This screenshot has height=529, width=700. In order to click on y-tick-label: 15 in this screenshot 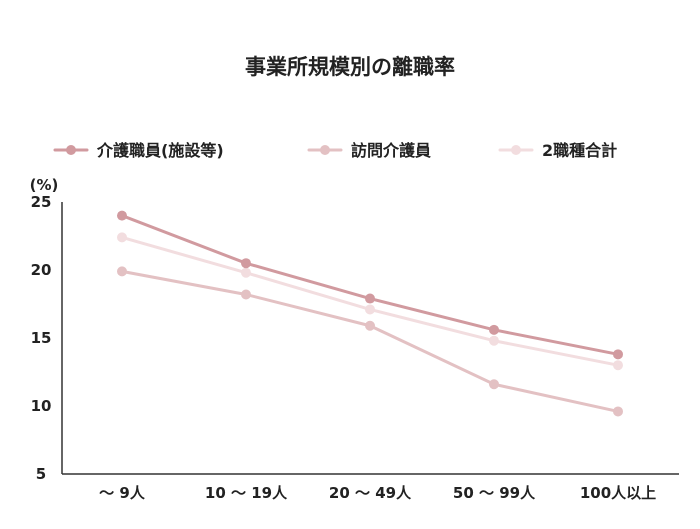, I will do `click(41, 338)`.